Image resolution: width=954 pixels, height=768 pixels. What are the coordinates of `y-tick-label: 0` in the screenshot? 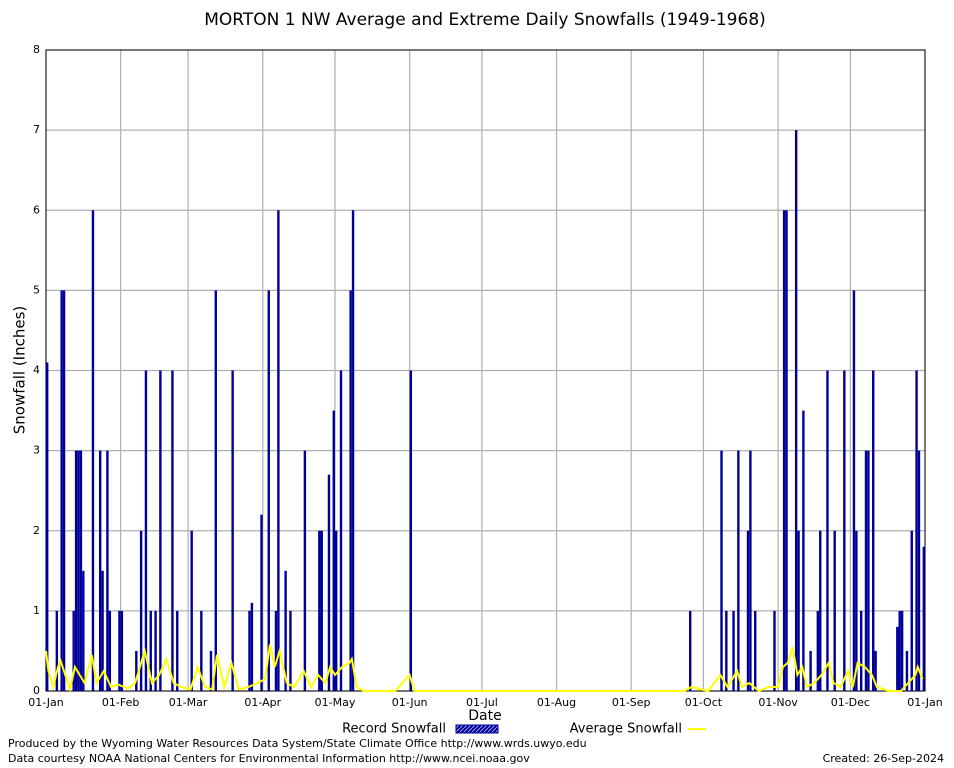 It's located at (36, 690).